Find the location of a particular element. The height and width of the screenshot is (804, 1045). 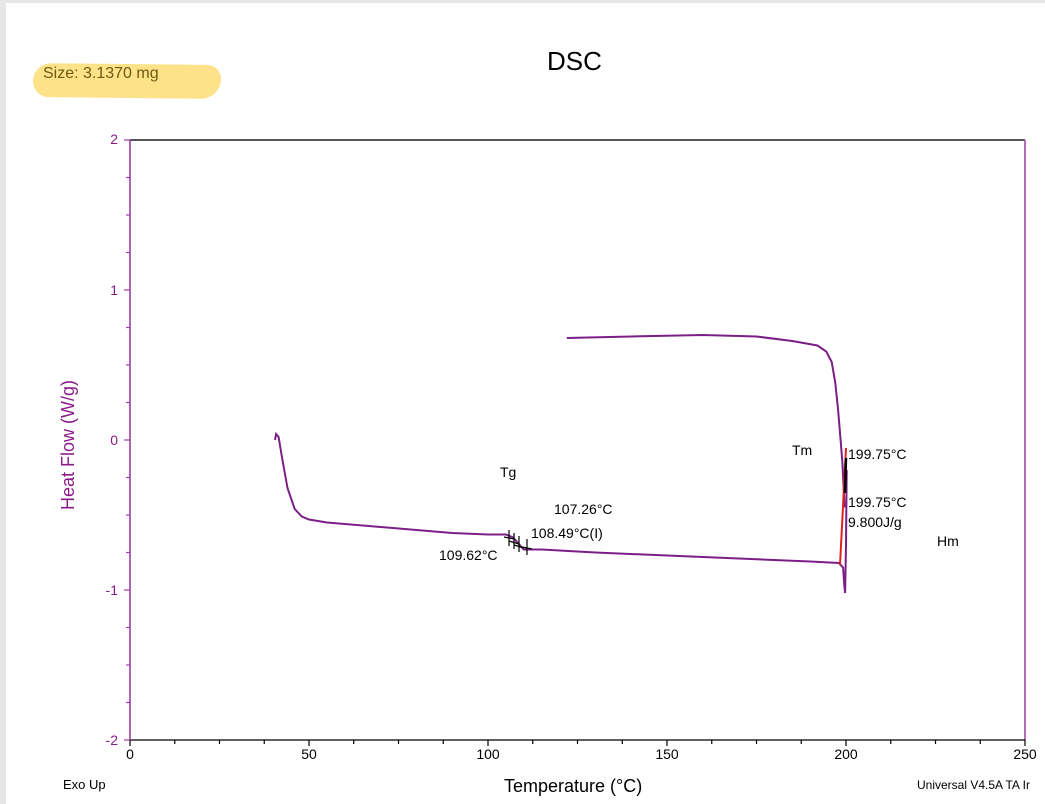

x-axis-label: Temperature (°C) is located at coordinates (573, 786).